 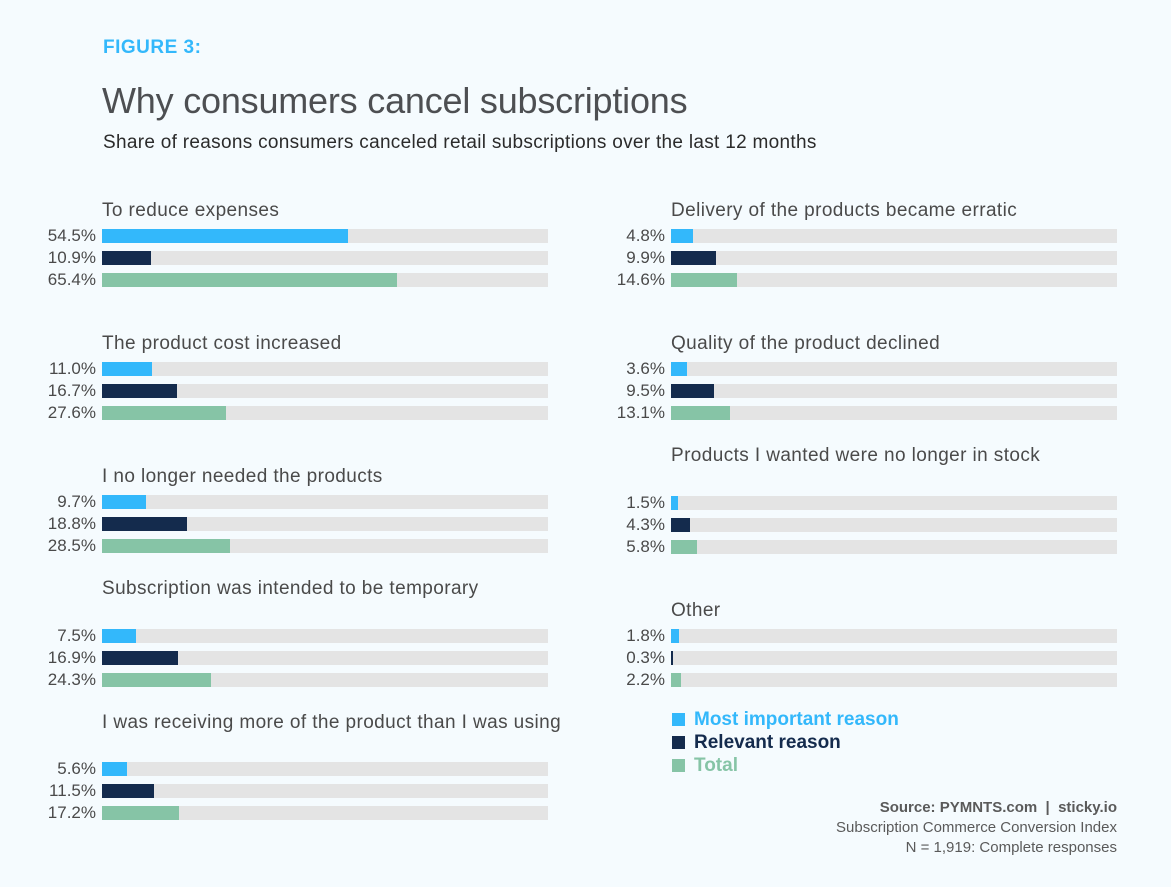 What do you see at coordinates (71, 279) in the screenshot?
I see `data-label: 65.4%` at bounding box center [71, 279].